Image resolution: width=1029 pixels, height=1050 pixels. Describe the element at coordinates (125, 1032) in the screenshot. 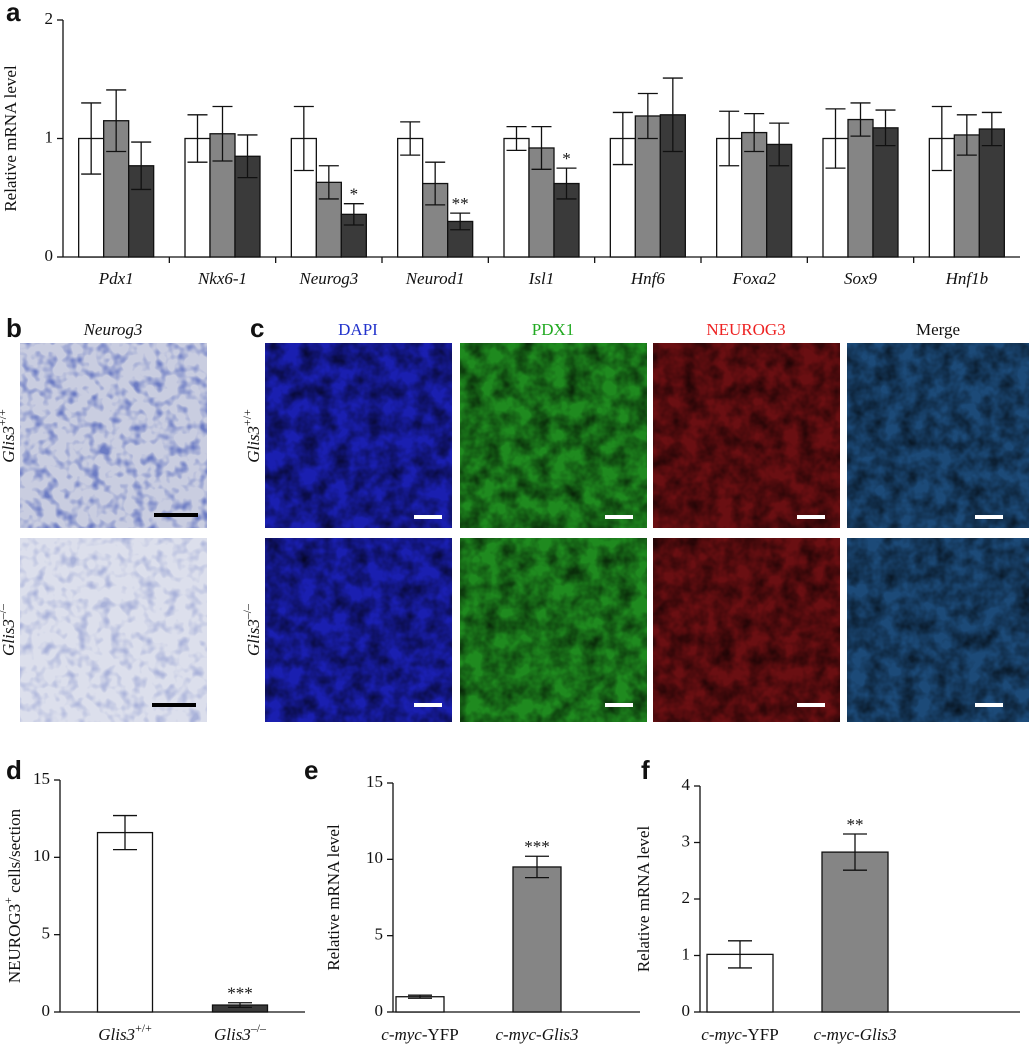

I see `x-tick-label: Glis3+/+` at that location.